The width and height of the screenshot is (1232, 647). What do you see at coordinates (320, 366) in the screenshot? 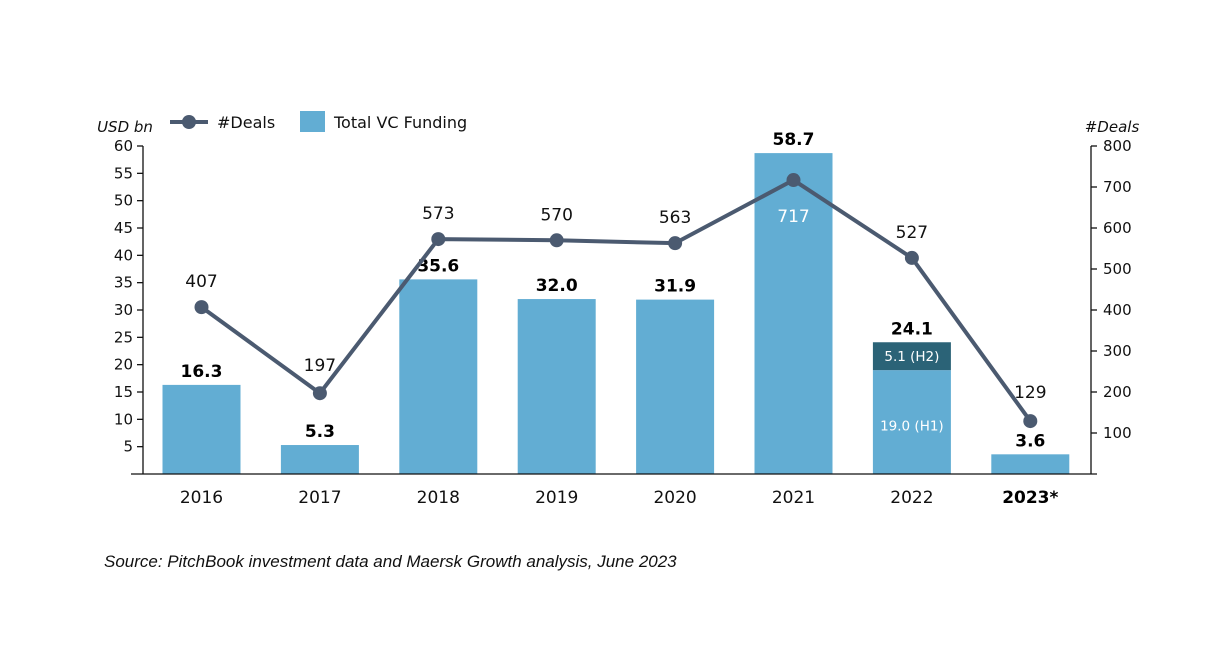
I see `deals-value-label: 197` at bounding box center [320, 366].